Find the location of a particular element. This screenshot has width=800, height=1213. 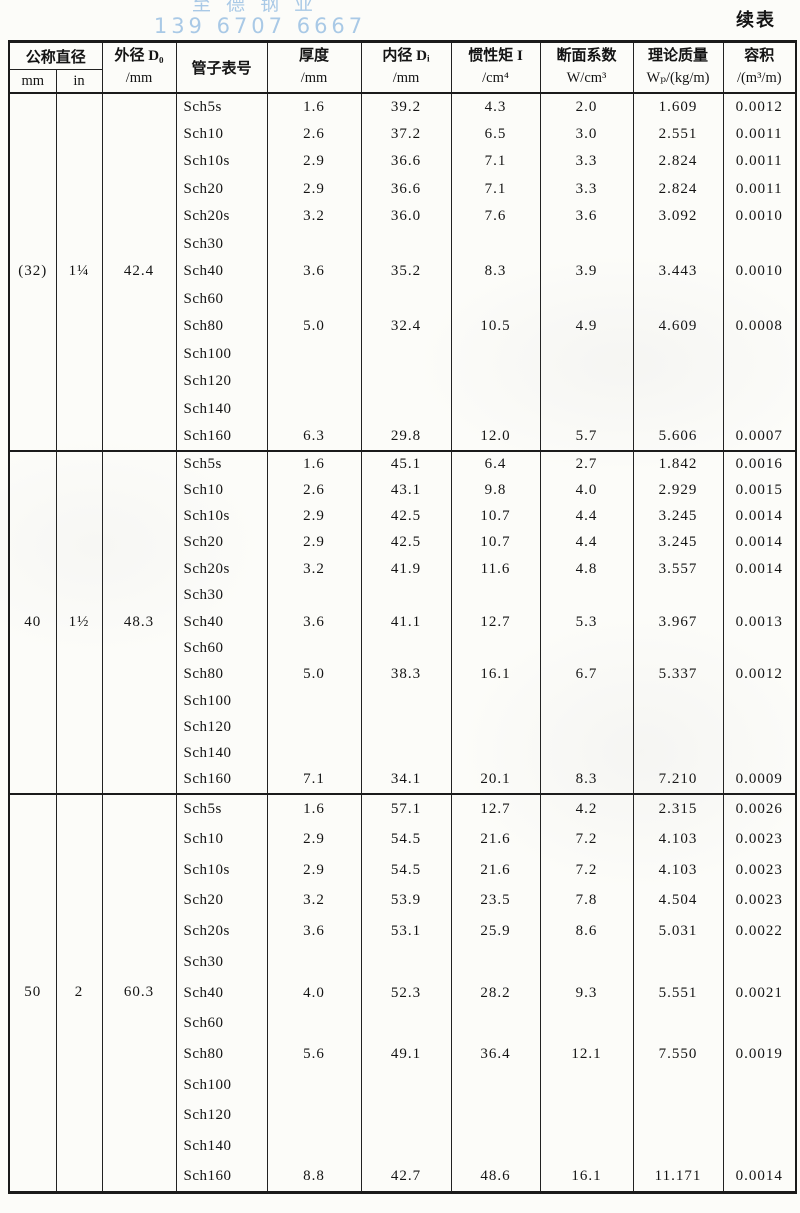

schedule-cell: Sch40 is located at coordinates (221, 272).